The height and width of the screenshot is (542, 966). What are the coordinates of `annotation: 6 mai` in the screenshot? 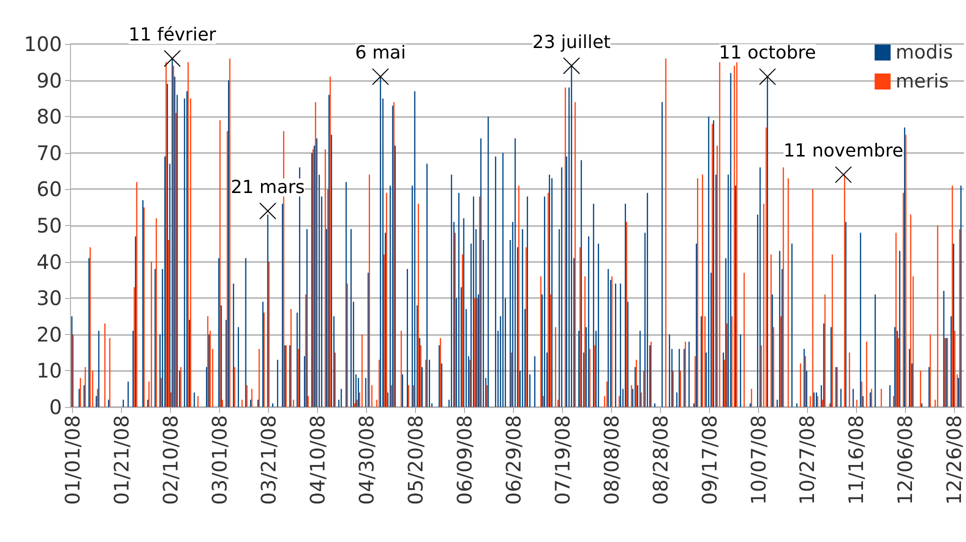 It's located at (380, 53).